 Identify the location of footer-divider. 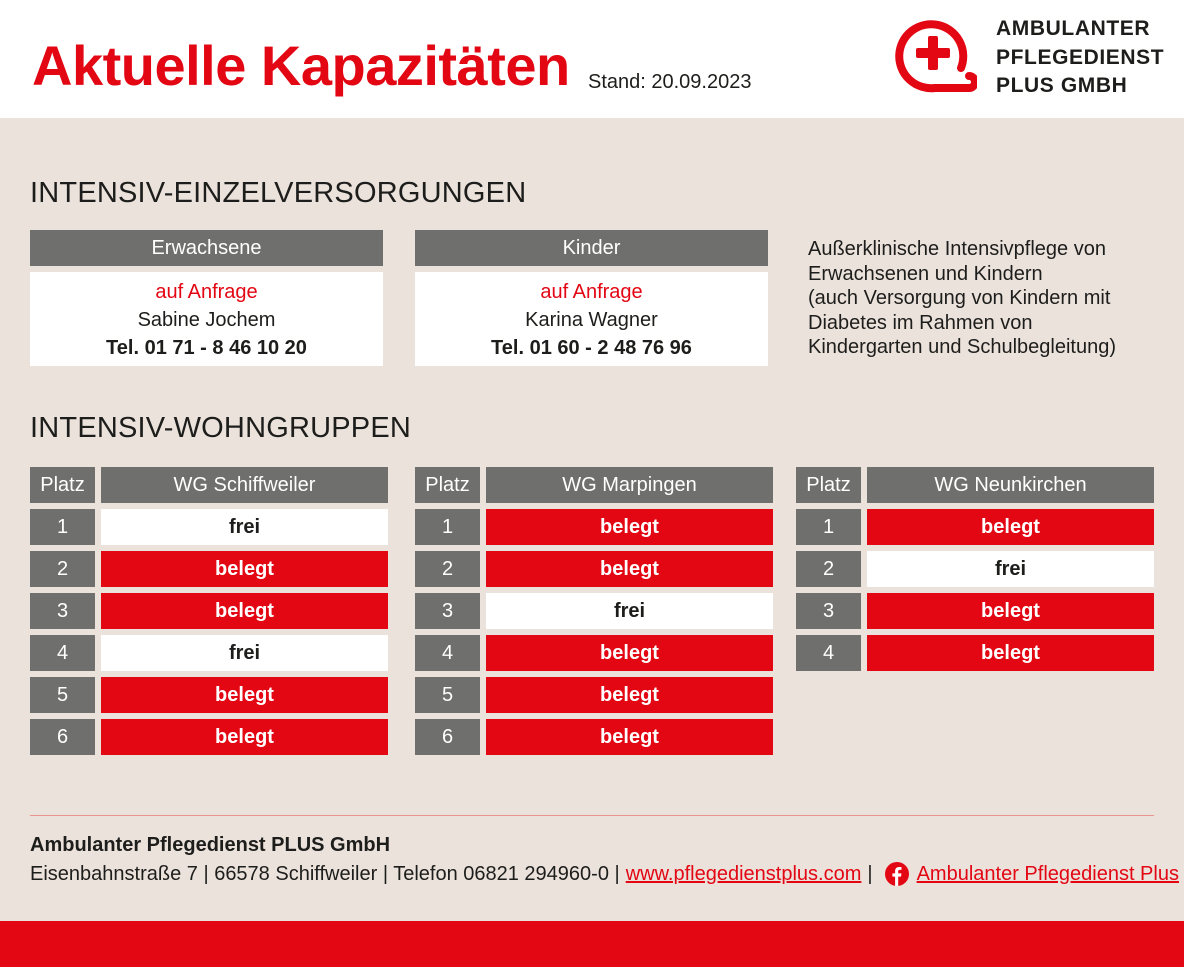
(592, 815).